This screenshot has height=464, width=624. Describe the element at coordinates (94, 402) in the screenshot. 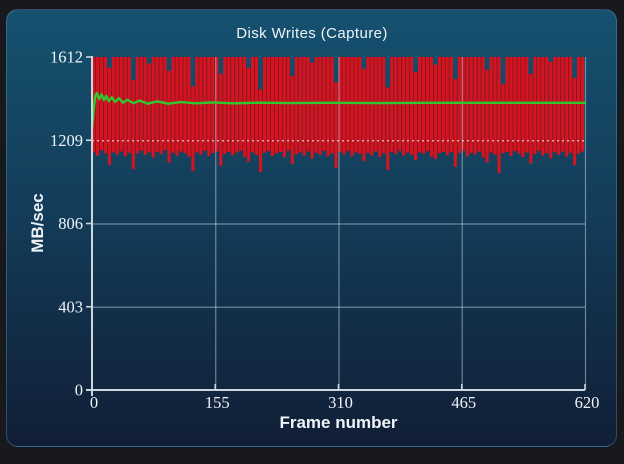

I see `x-tick-label: 0` at that location.